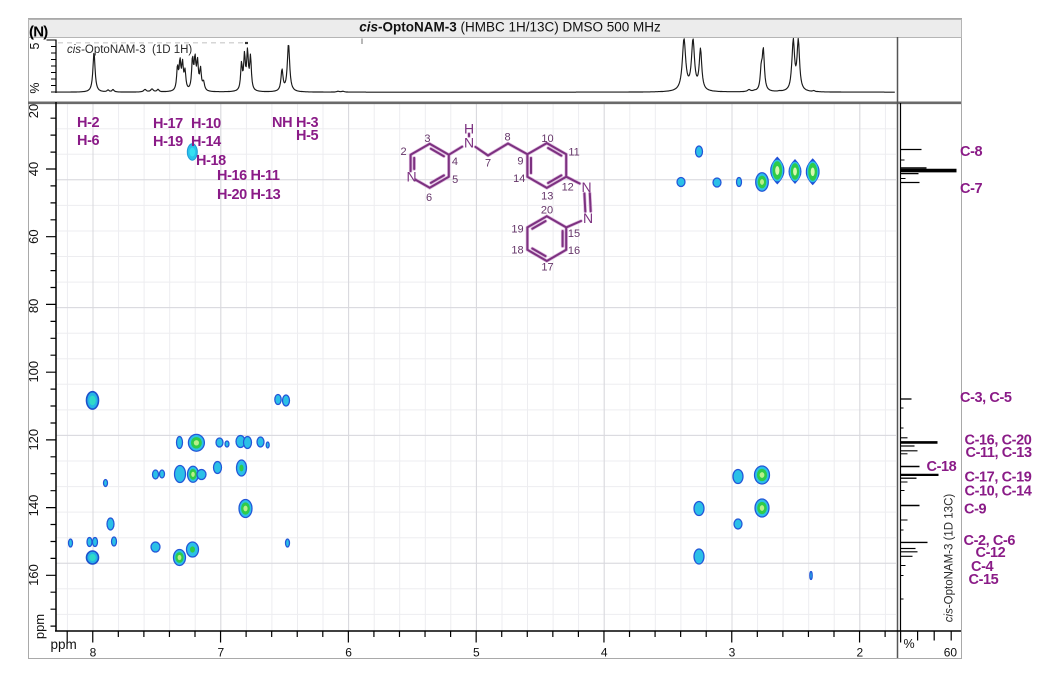  I want to click on svg-text: C-8, so click(971, 152).